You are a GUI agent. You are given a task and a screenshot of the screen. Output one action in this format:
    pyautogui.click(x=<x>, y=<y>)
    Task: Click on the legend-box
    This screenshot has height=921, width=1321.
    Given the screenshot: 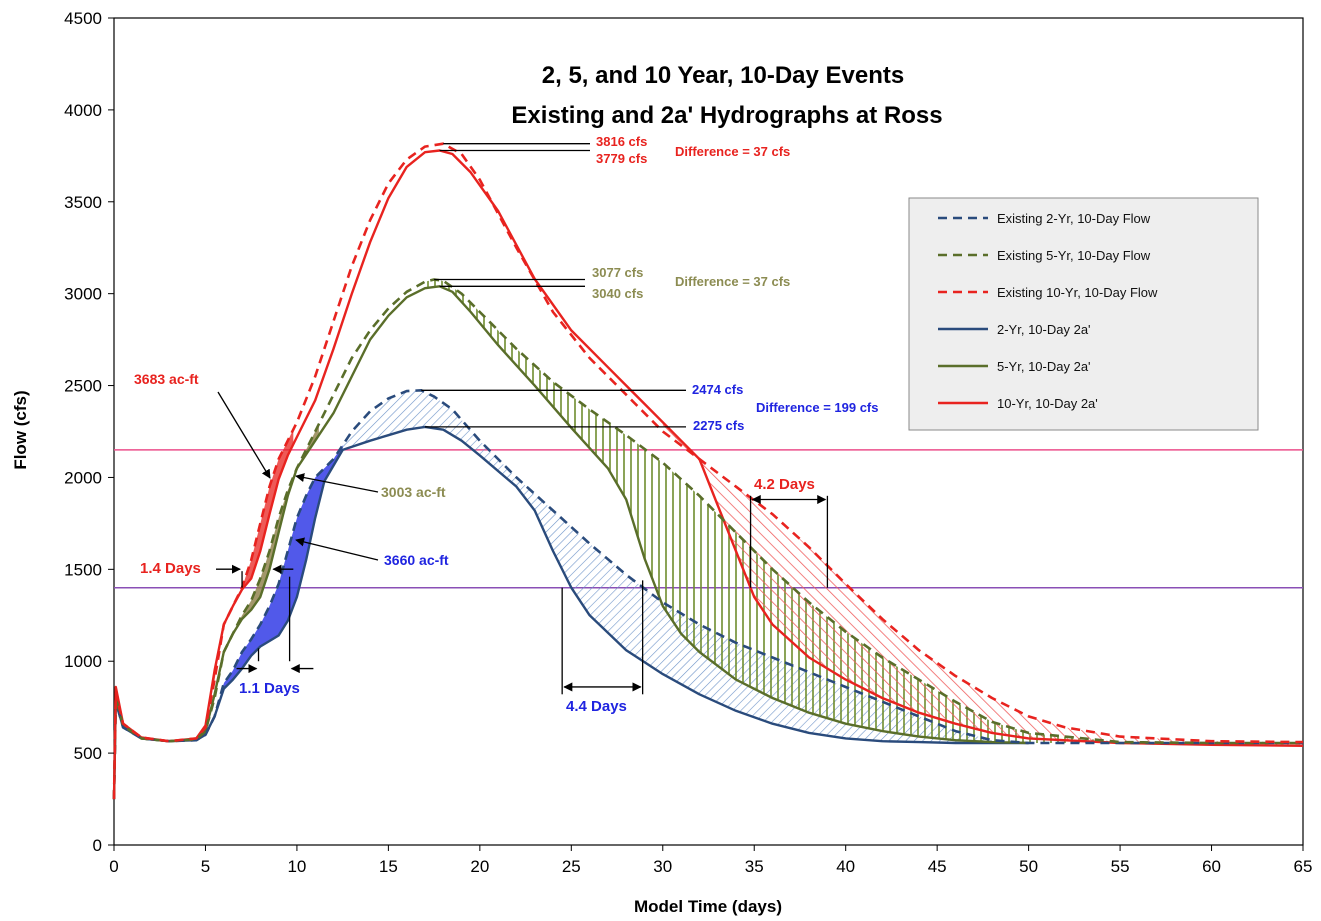 What is the action you would take?
    pyautogui.click(x=1083, y=314)
    